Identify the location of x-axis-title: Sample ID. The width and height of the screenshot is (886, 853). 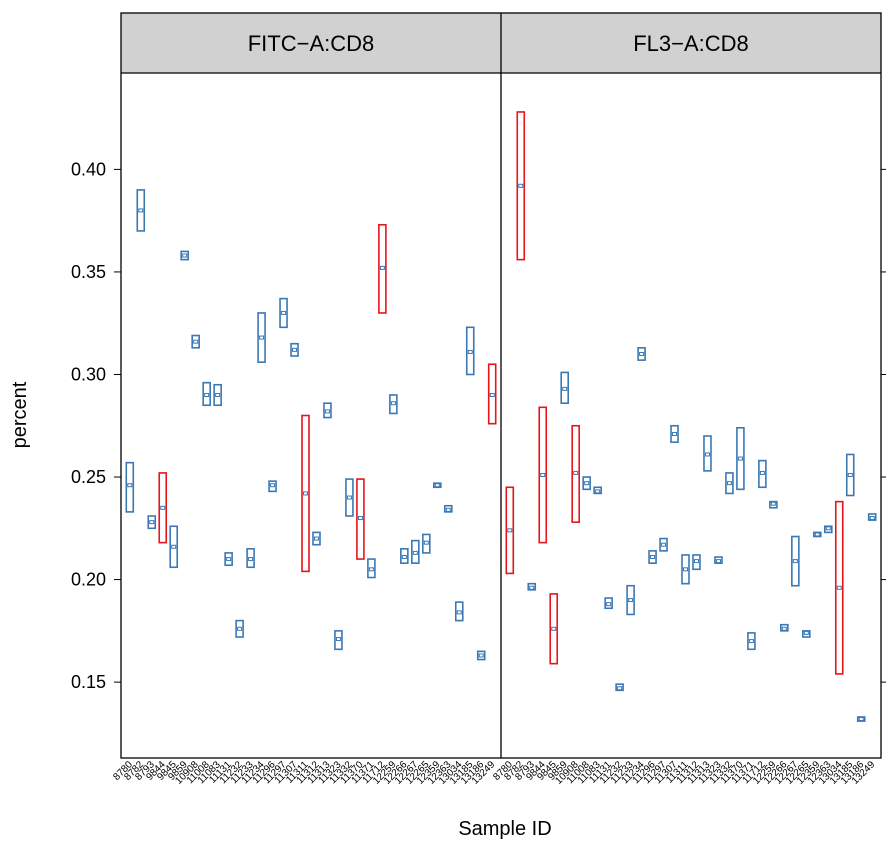
(504, 829).